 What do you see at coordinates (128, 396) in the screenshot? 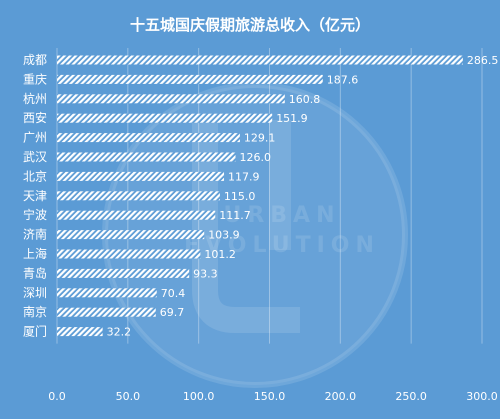
I see `x-tick-label: 50.0` at bounding box center [128, 396].